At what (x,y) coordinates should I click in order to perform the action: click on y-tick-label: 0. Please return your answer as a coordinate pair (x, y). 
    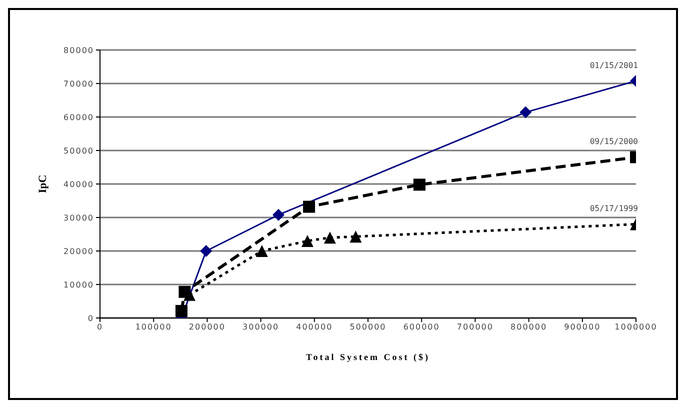
    Looking at the image, I should click on (91, 318).